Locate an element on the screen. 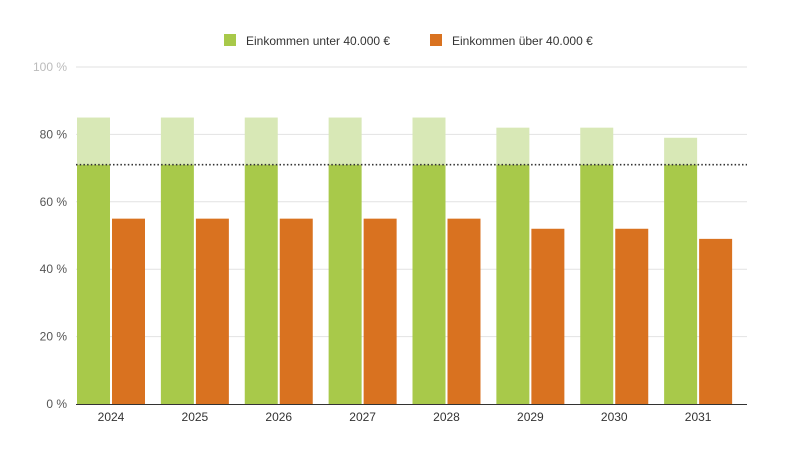  x-tick-label: 2024 is located at coordinates (111, 417).